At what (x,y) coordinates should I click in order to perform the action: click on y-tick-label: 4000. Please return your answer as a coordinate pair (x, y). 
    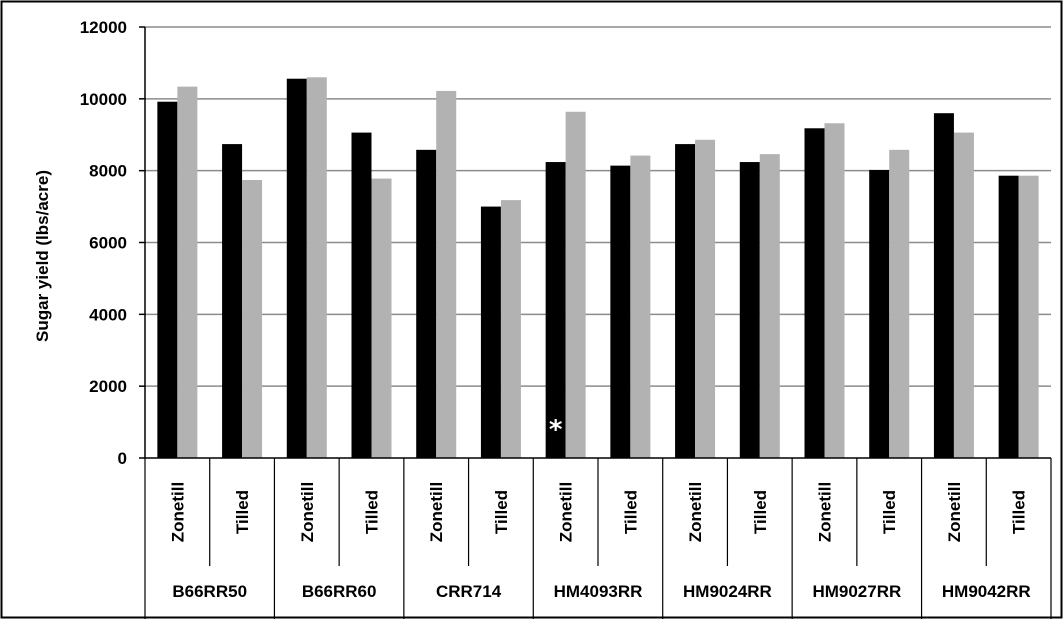
    Looking at the image, I should click on (108, 314).